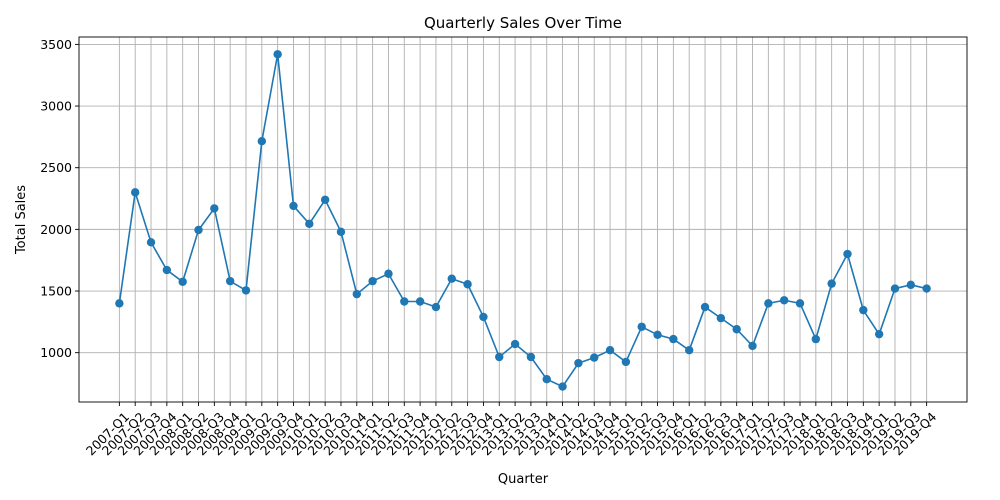 Image resolution: width=1000 pixels, height=500 pixels. Describe the element at coordinates (56, 167) in the screenshot. I see `y-tick-label: 2500` at that location.